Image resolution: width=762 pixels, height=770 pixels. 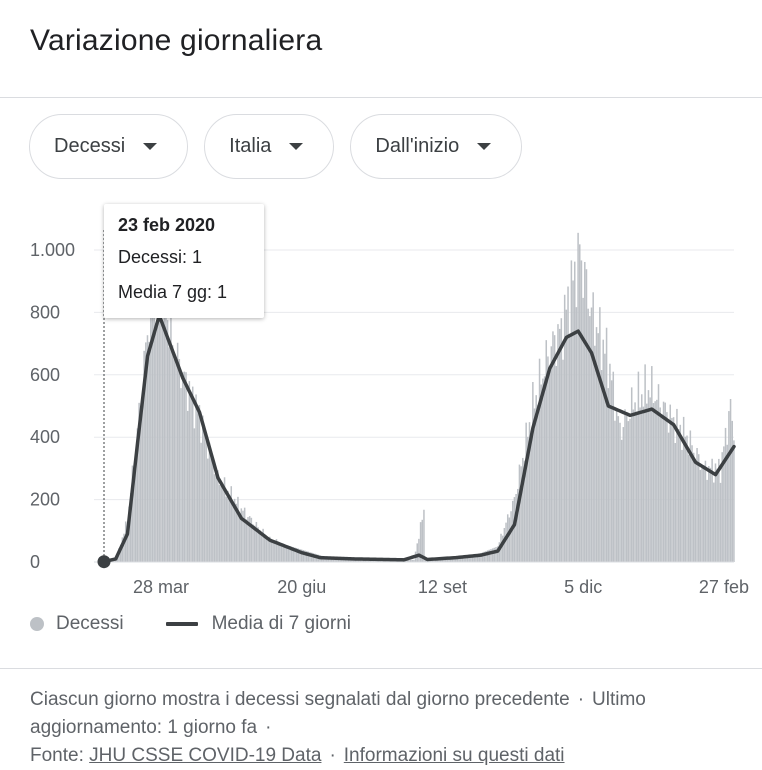 I want to click on region-dropdown-label: Italia, so click(x=250, y=146).